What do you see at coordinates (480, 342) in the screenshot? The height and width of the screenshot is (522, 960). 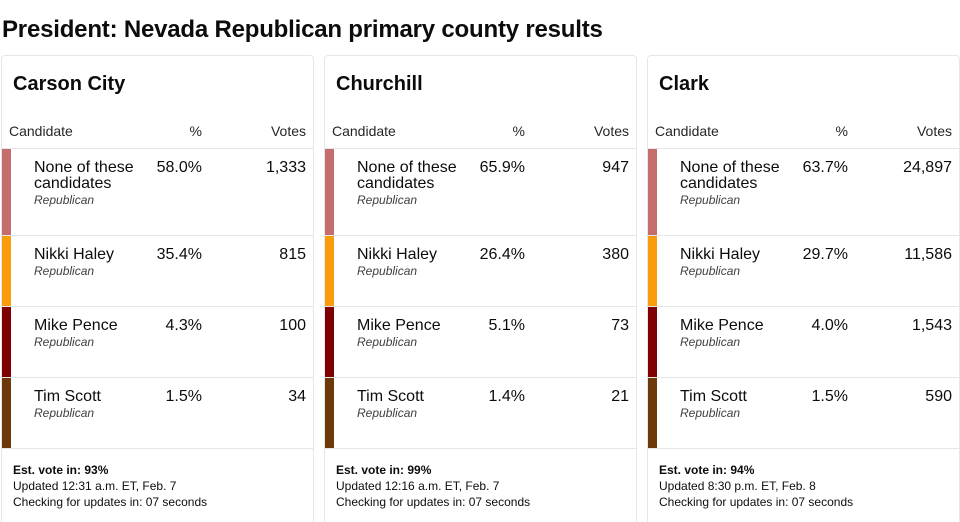 I see `table-row: Mike Pence Republican 5.1% 73` at bounding box center [480, 342].